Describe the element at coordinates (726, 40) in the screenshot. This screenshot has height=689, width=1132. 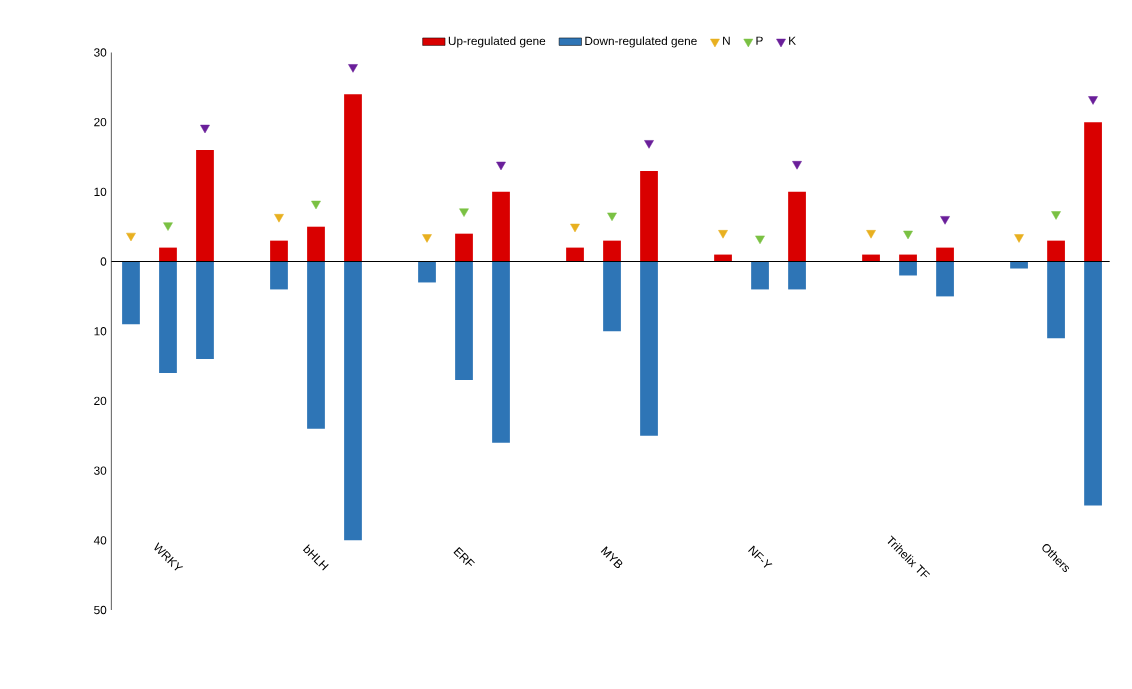
I see `legend-label: N` at that location.